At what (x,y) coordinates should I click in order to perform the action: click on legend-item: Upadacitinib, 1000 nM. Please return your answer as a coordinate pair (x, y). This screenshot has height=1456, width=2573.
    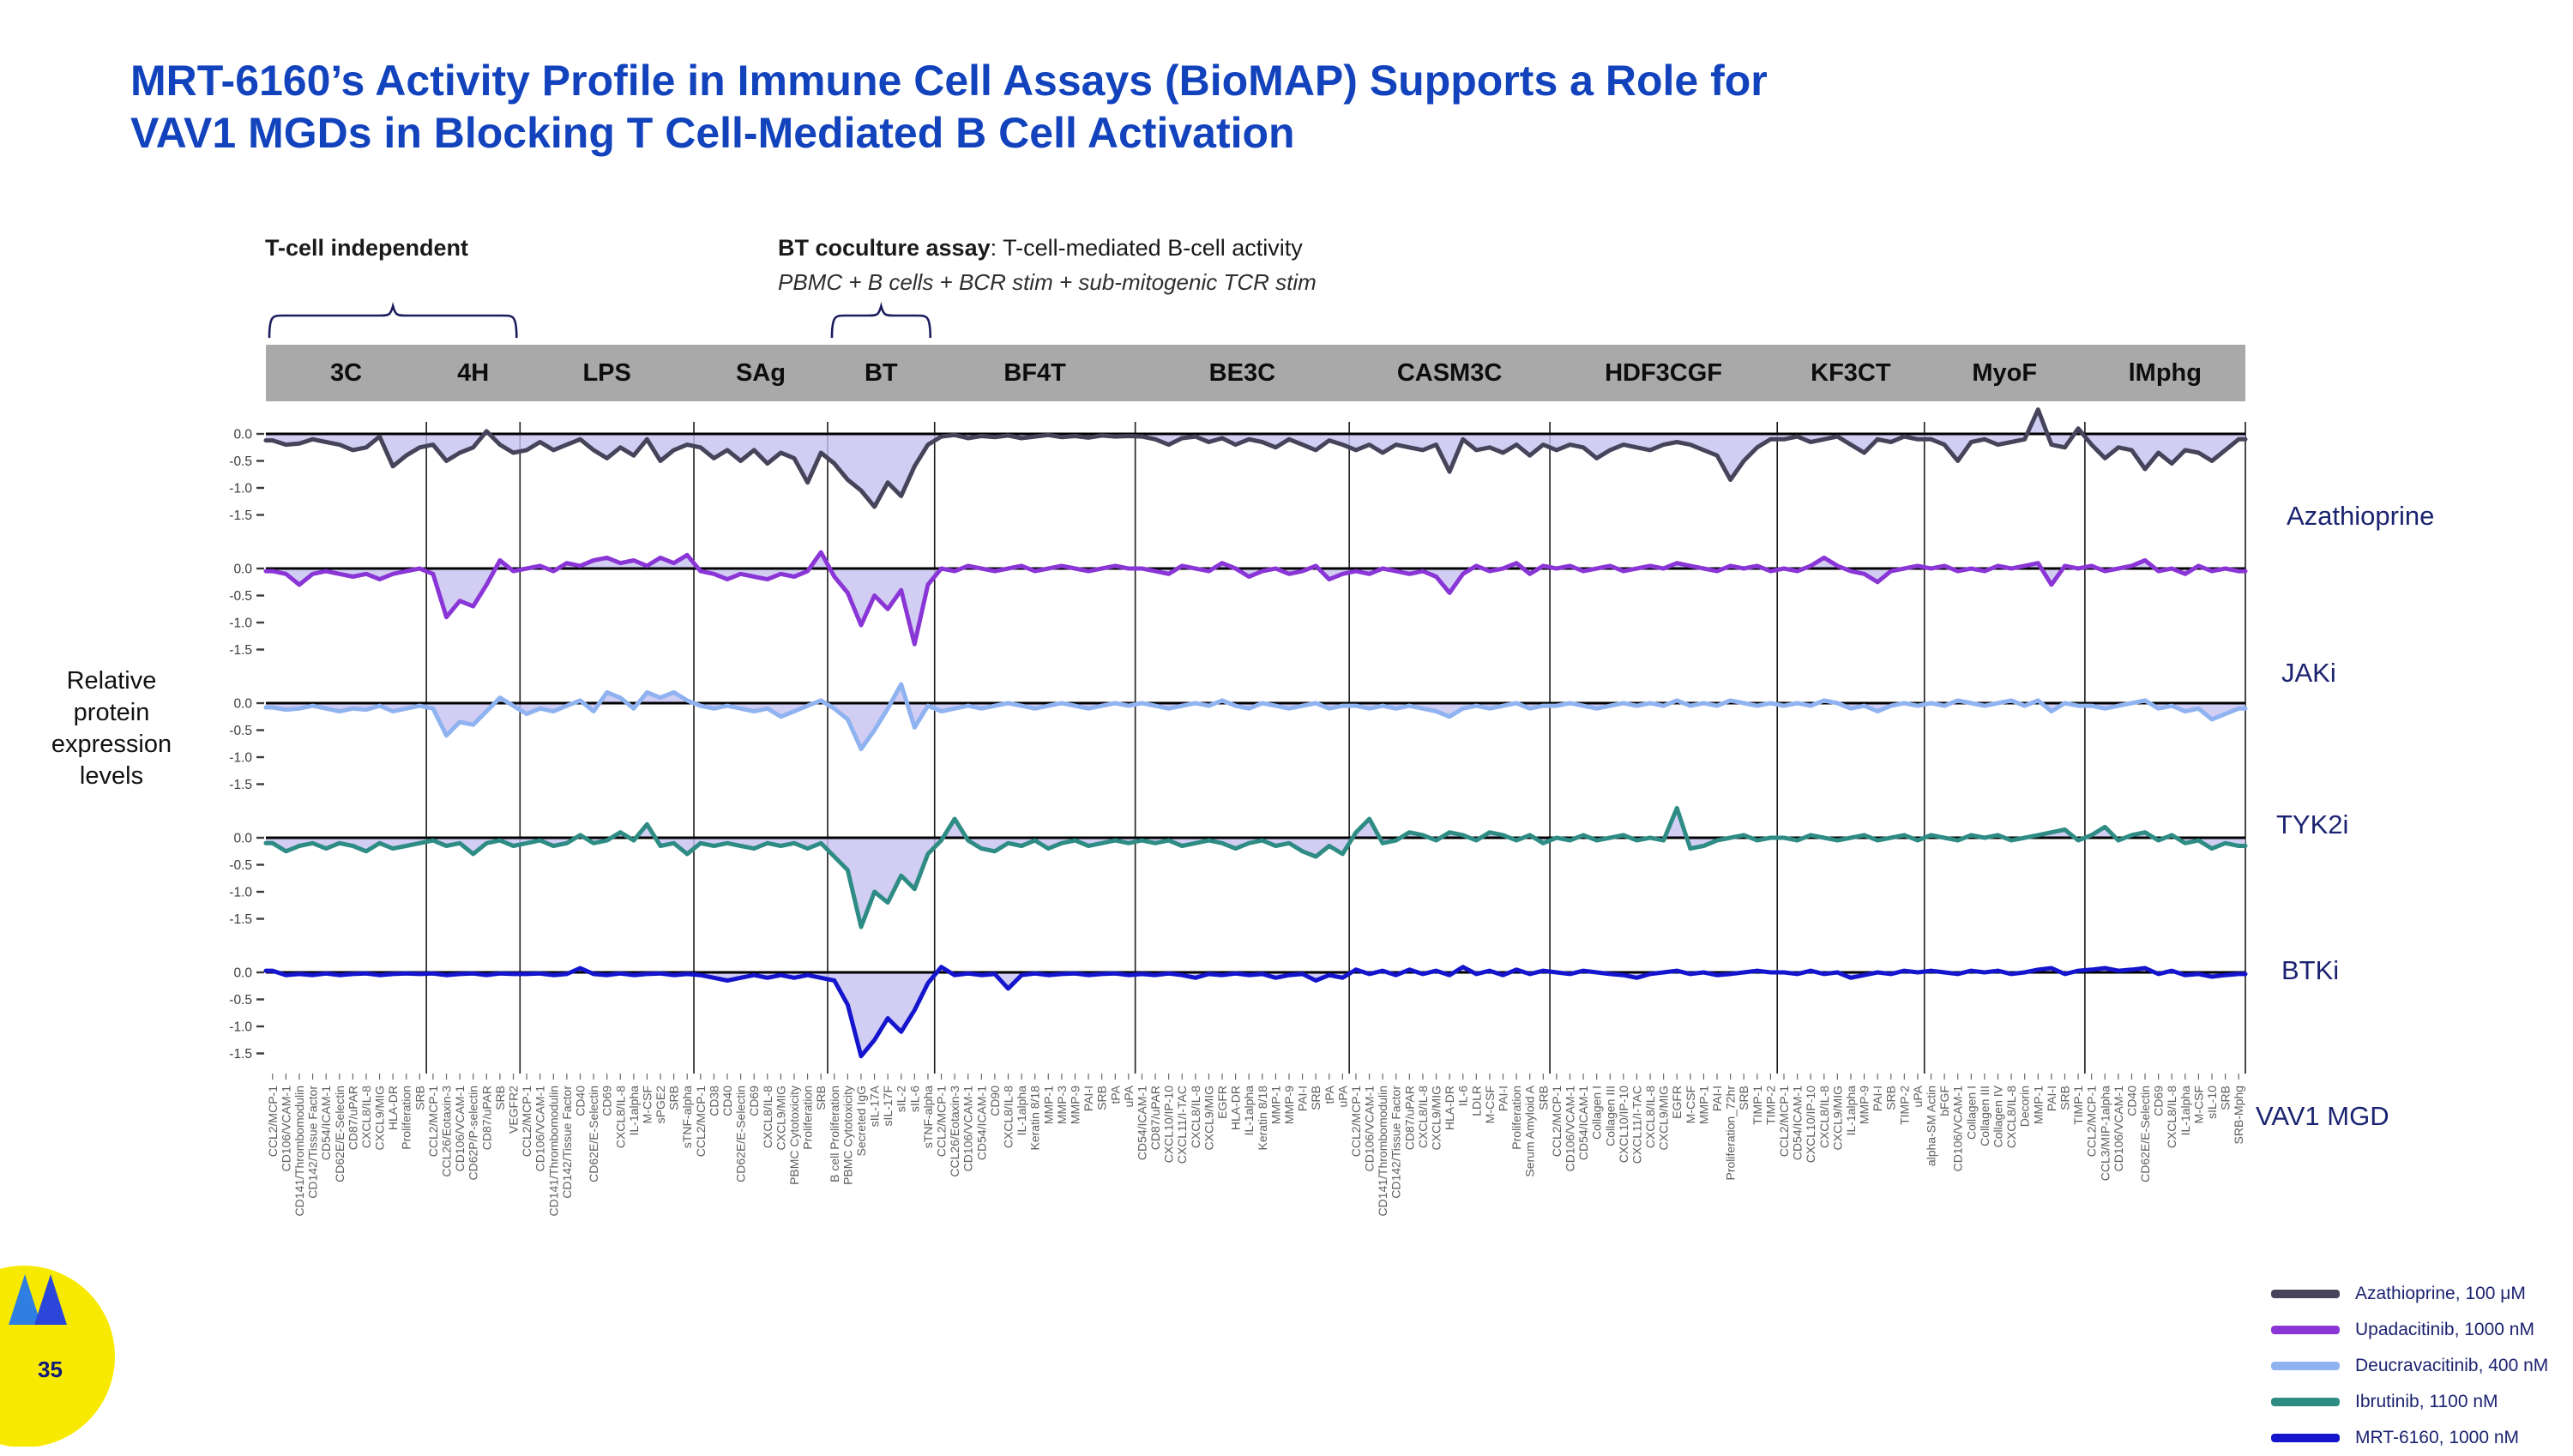
    Looking at the image, I should click on (2409, 1330).